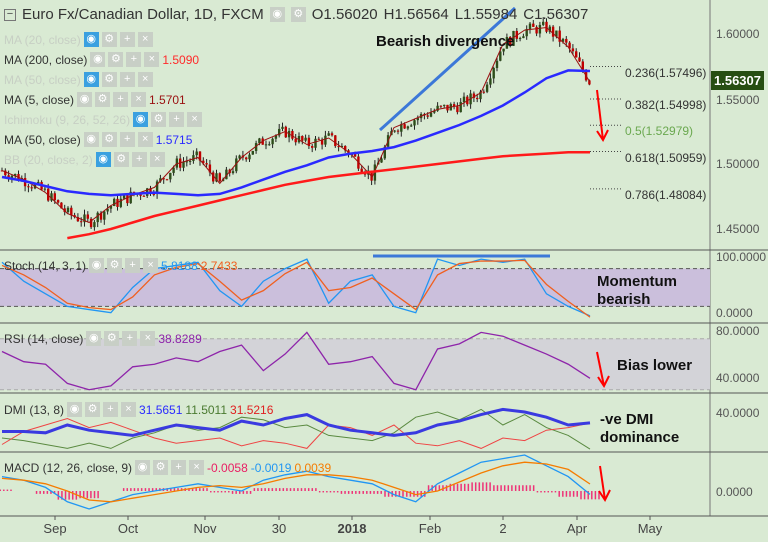  Describe the element at coordinates (174, 139) in the screenshot. I see `legend-value: 1.5715` at that location.